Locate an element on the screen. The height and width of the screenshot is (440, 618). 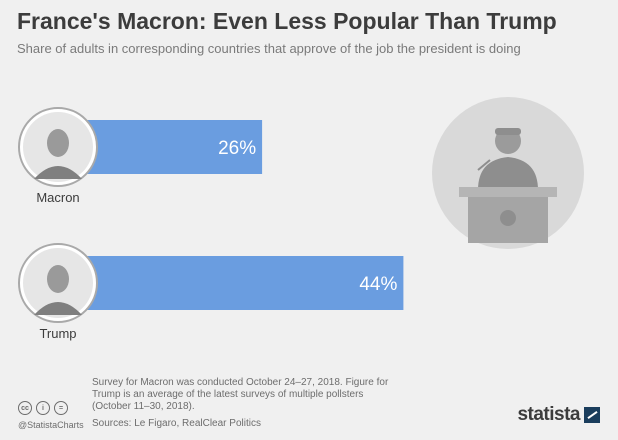
license-icons: cc i = is located at coordinates (43, 408).